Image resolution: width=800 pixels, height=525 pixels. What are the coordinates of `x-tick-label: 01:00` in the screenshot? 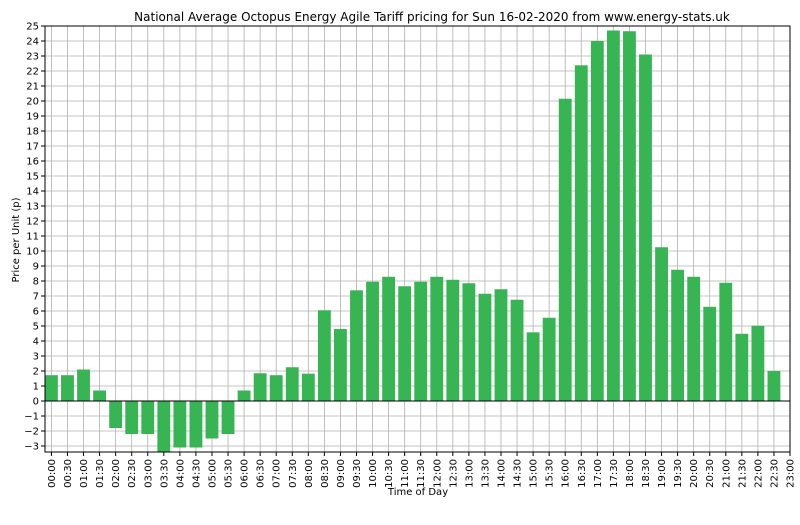 It's located at (84, 473).